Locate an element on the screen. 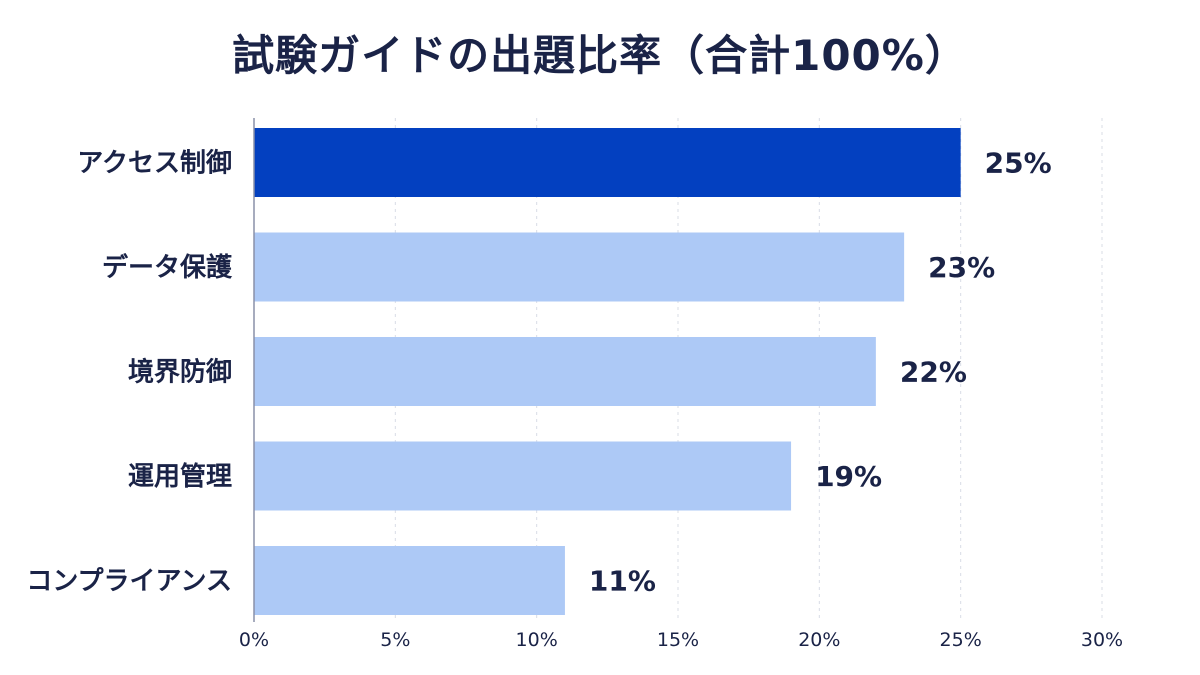 This screenshot has width=1200, height=675. value-label: 22% is located at coordinates (933, 372).